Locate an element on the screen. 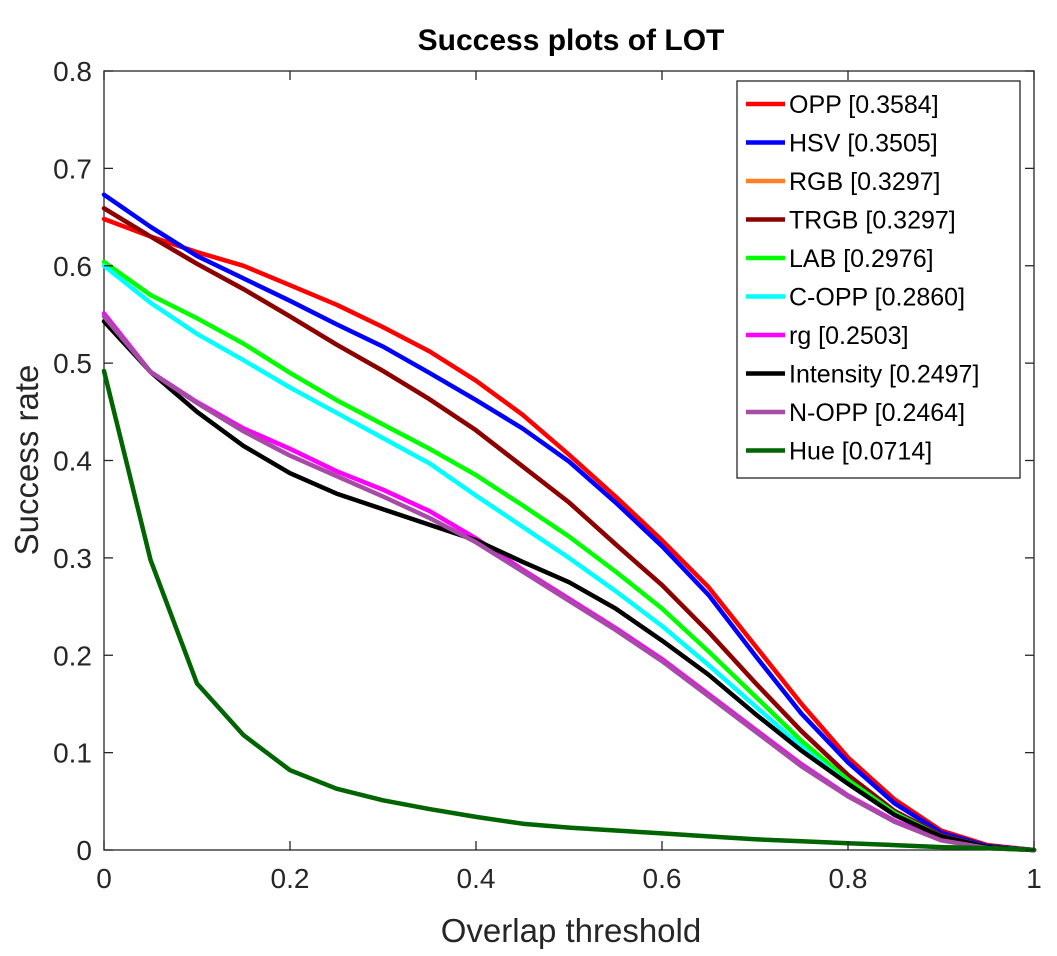 This screenshot has height=956, width=1057. legend-label: C-OPP [0.2860] is located at coordinates (877, 298).